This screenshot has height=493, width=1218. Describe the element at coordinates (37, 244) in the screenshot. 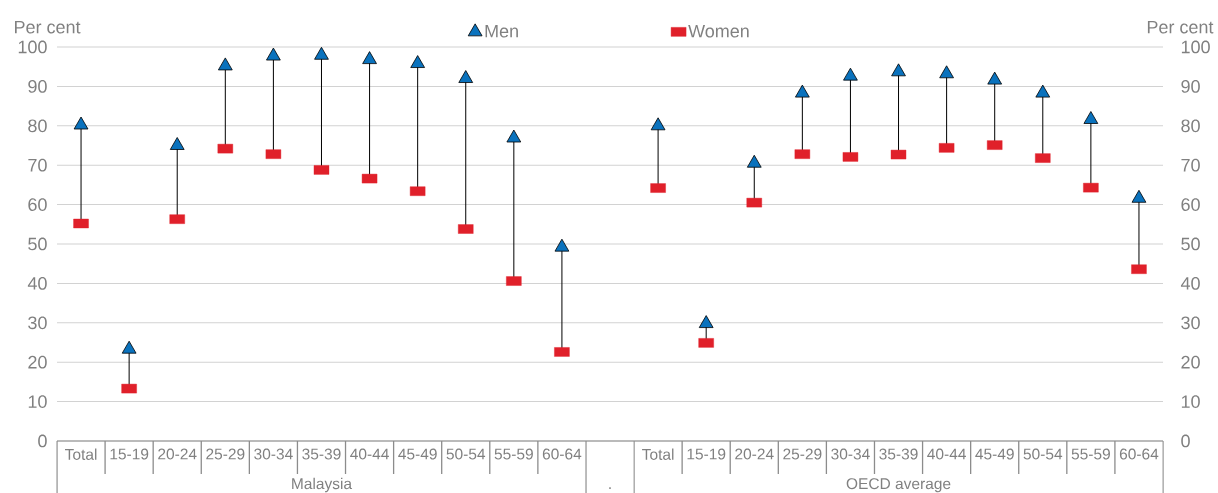

I see `y-tick-label: 50` at that location.